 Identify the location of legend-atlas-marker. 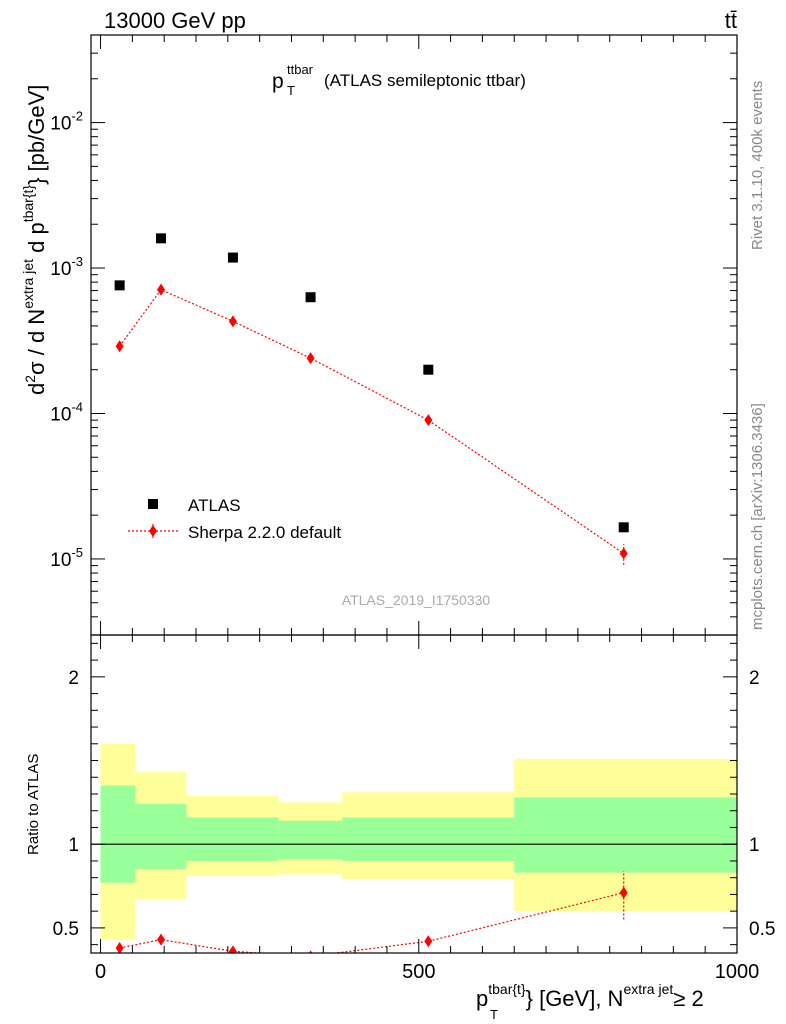
(153, 504).